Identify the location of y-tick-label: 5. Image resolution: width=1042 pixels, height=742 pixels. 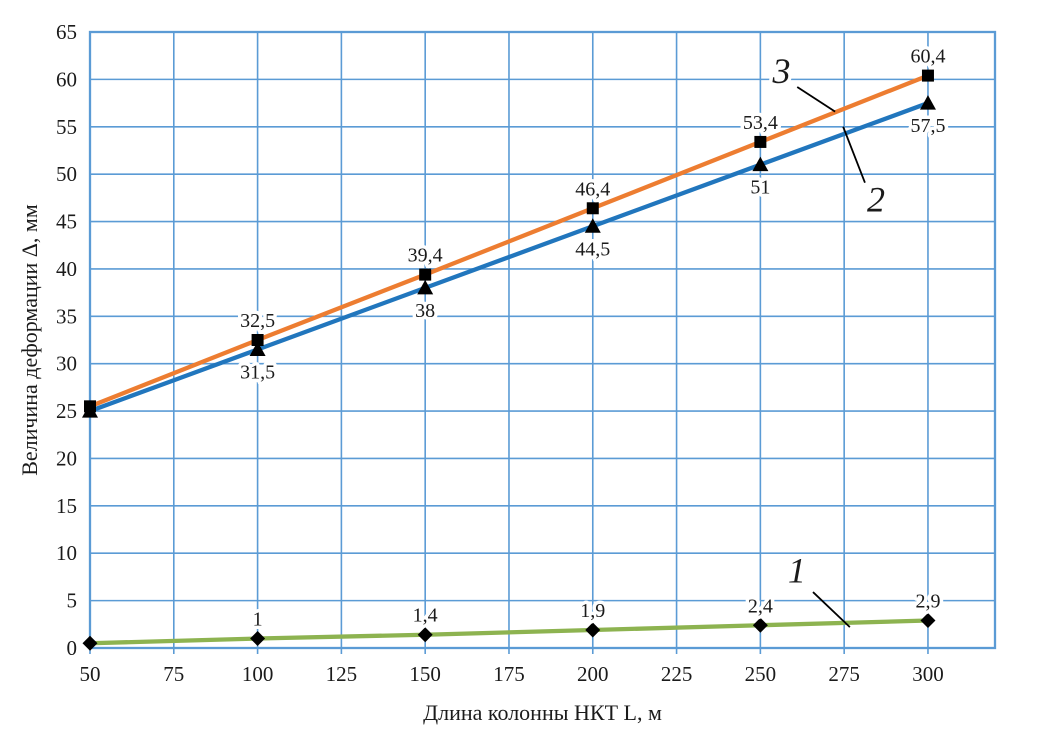
(72, 601).